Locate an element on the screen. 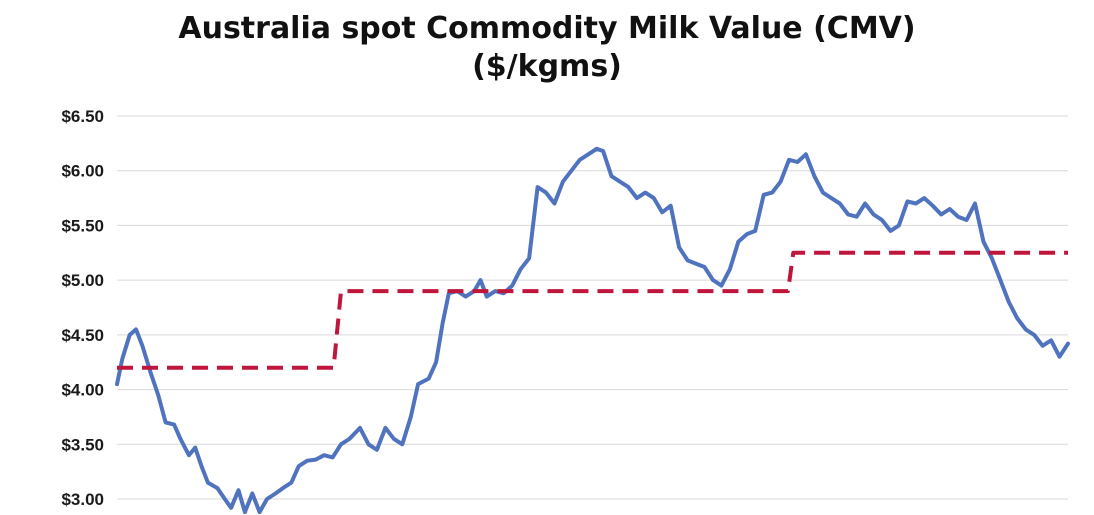 This screenshot has height=515, width=1094. y-tick-label: $4.00 is located at coordinates (82, 390).